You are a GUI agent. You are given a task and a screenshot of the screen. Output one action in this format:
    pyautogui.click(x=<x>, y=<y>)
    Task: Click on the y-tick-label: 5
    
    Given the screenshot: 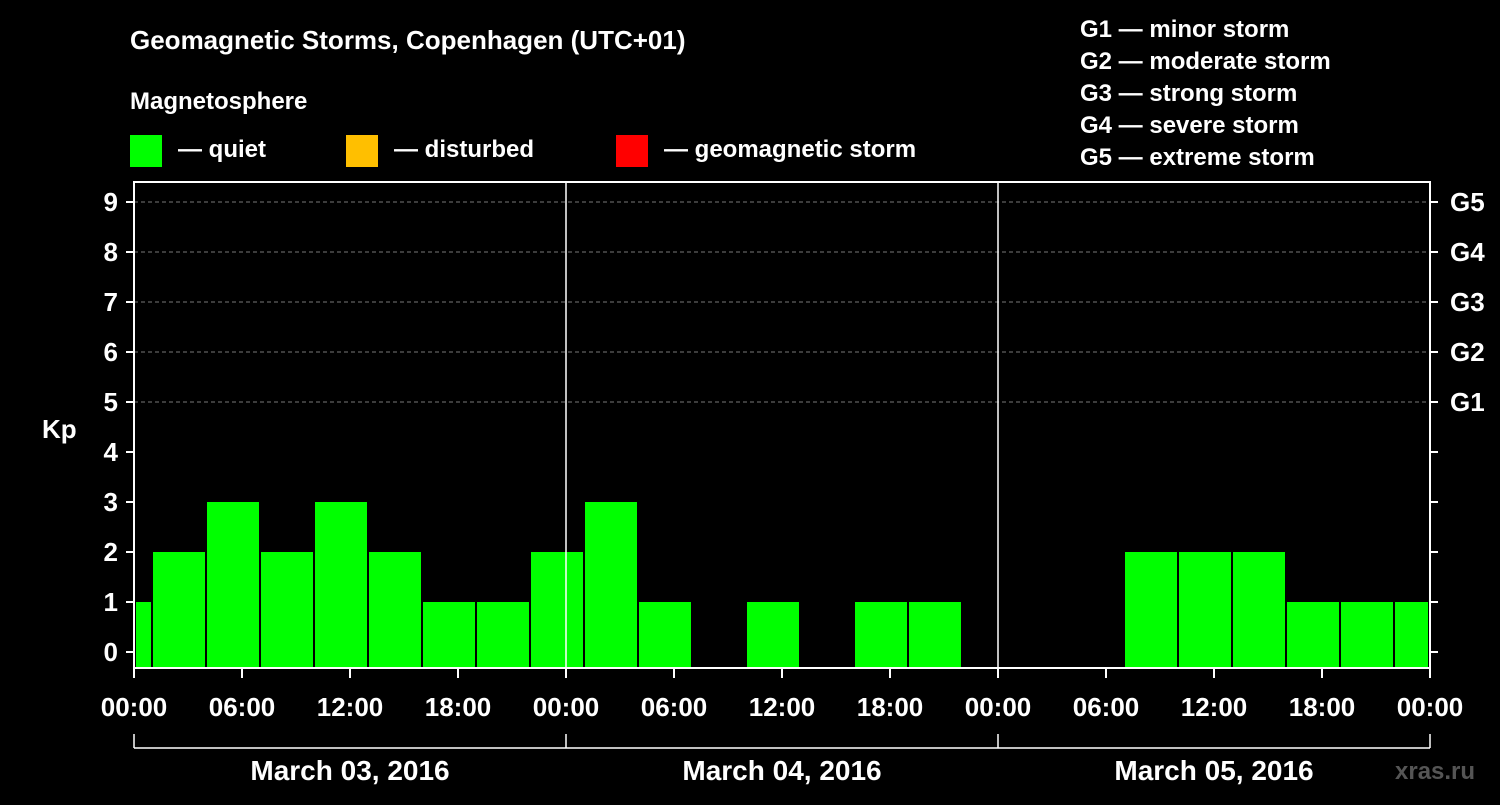 What is the action you would take?
    pyautogui.click(x=111, y=402)
    